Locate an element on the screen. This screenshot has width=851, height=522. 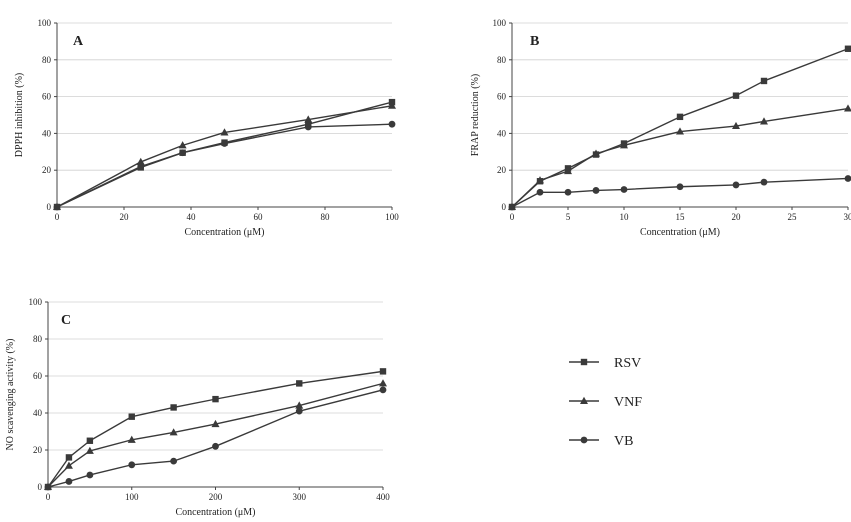
panel-b-letter: B is located at coordinates (534, 41).